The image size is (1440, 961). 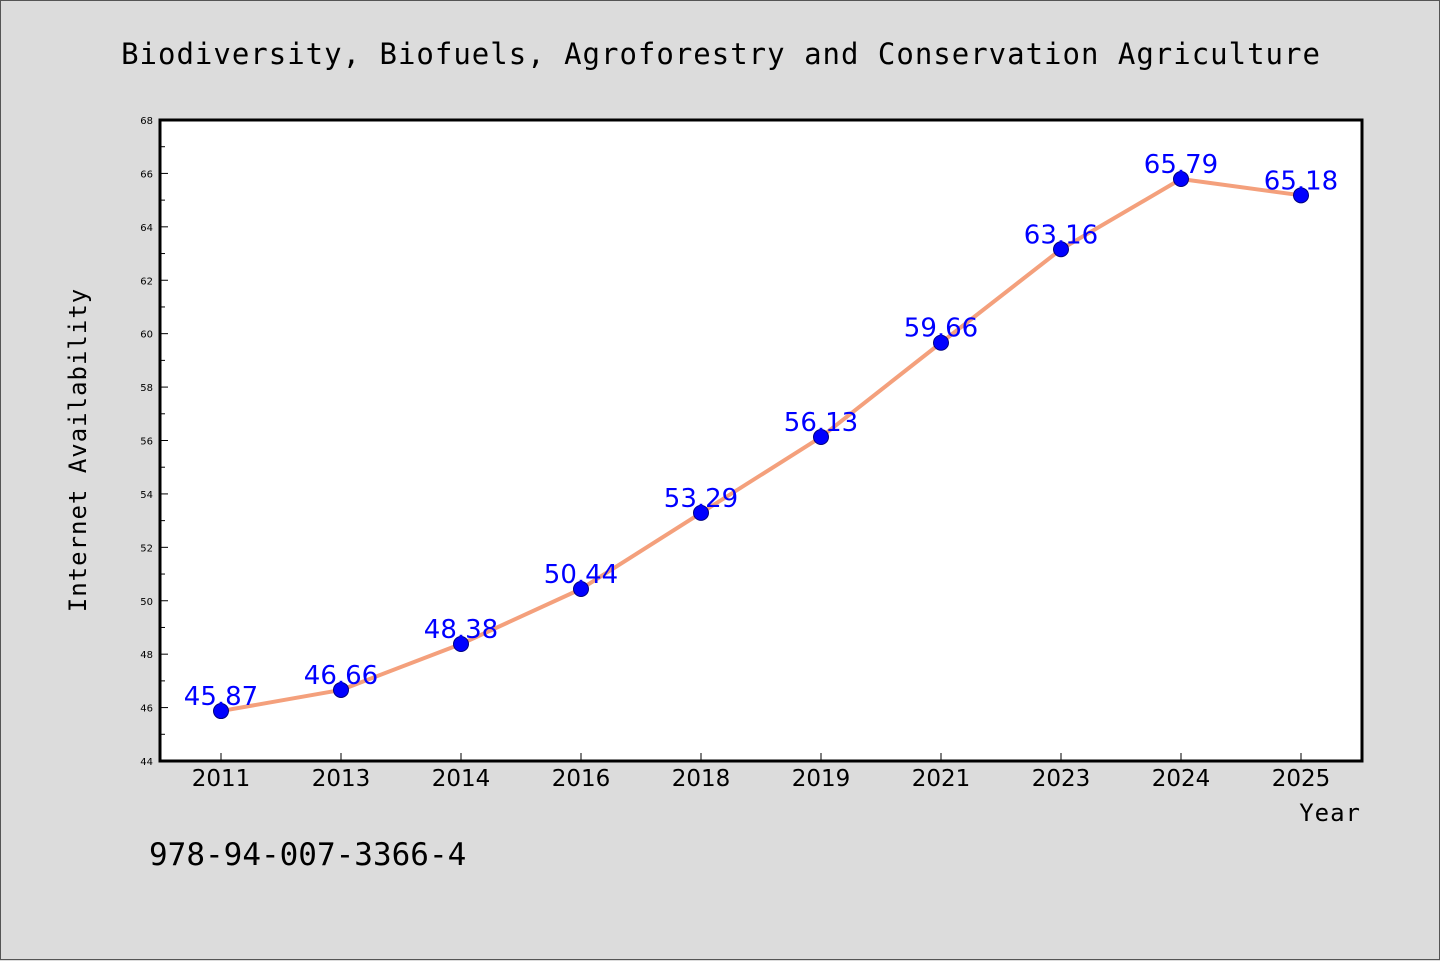 What do you see at coordinates (146, 174) in the screenshot?
I see `y-tick-label: 66` at bounding box center [146, 174].